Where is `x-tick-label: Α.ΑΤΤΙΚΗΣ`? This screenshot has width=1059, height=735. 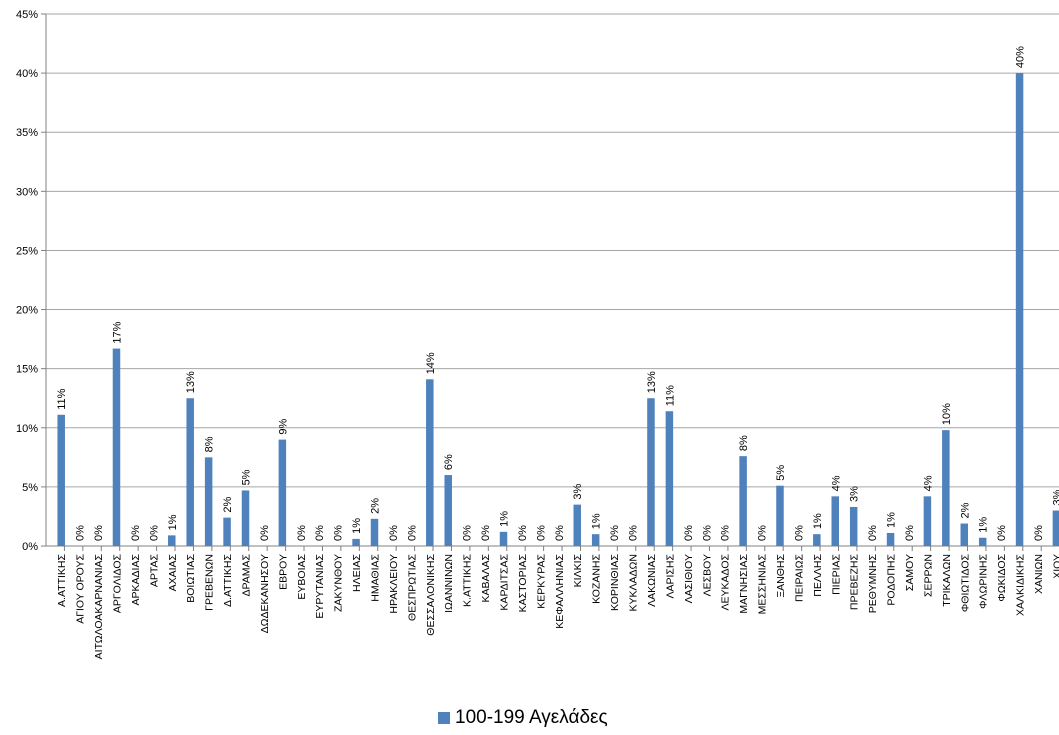 x-tick-label: Α.ΑΤΤΙΚΗΣ is located at coordinates (62, 579).